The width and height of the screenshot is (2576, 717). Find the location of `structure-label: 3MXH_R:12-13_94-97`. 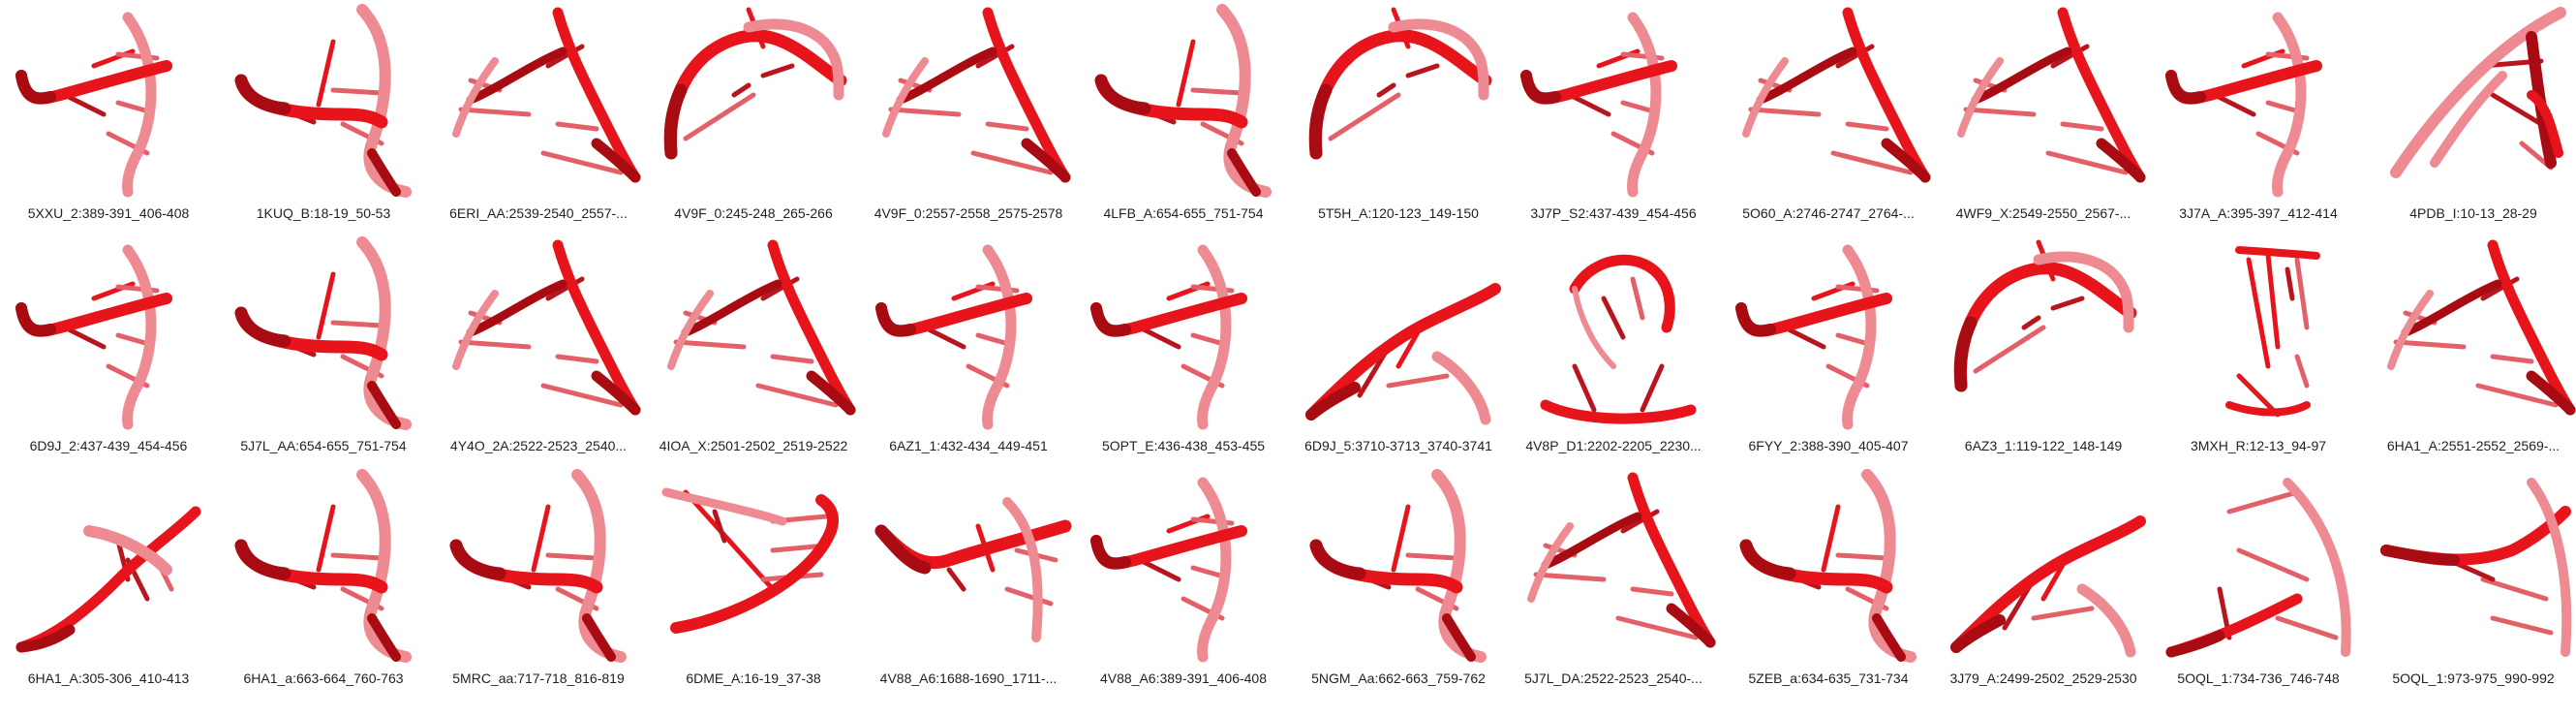

structure-label: 3MXH_R:12-13_94-97 is located at coordinates (2258, 445).